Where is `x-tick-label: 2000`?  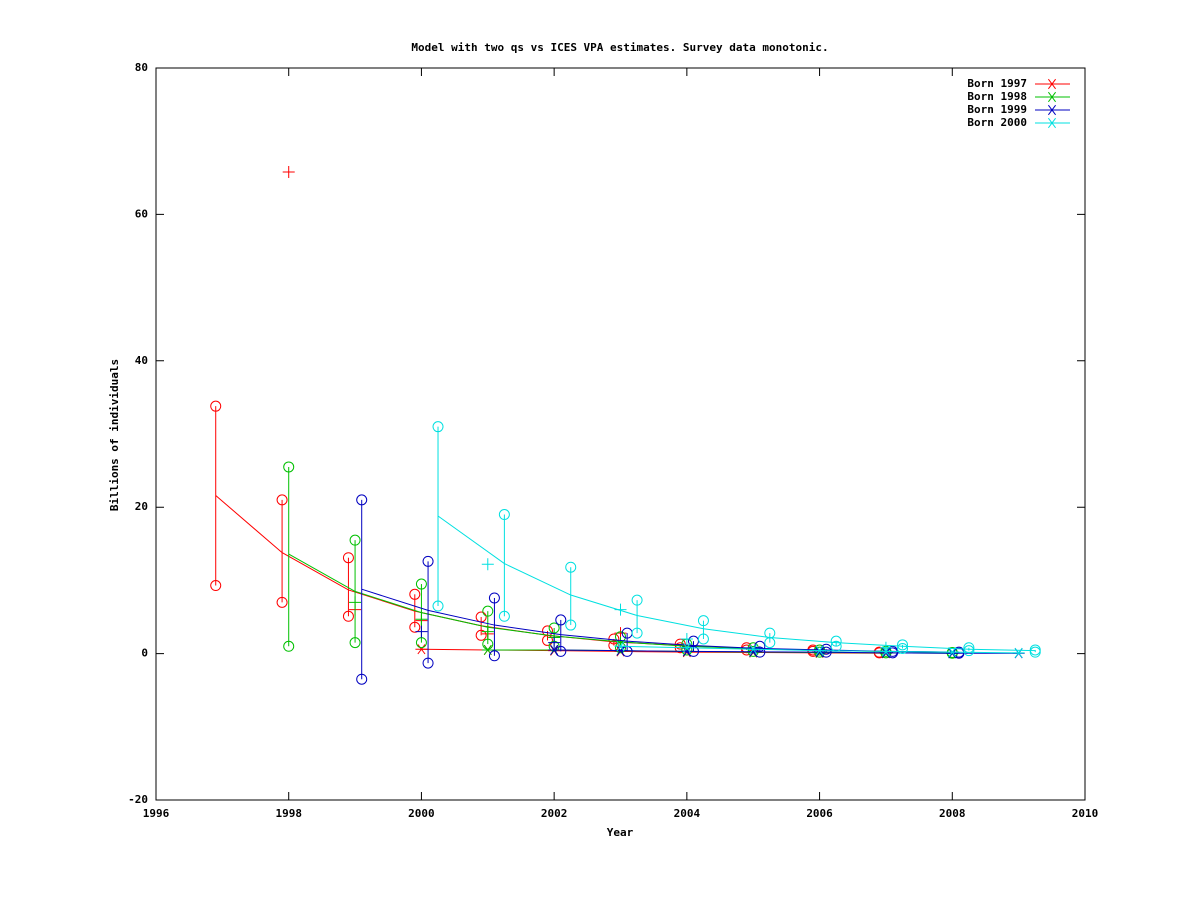
x-tick-label: 2000 is located at coordinates (421, 813).